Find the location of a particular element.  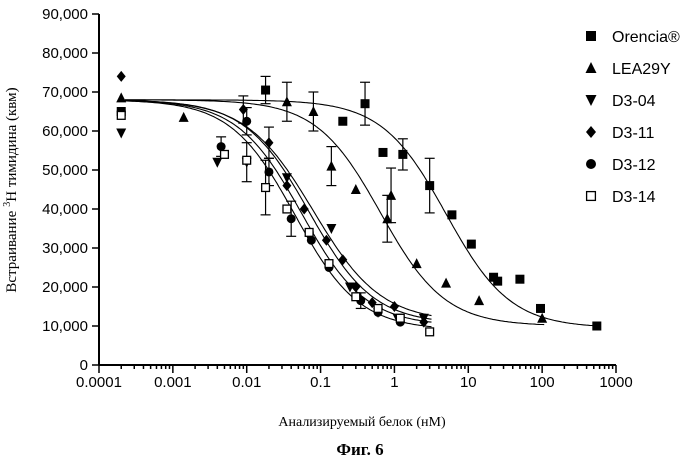

legend-label: Orencia® is located at coordinates (646, 37).